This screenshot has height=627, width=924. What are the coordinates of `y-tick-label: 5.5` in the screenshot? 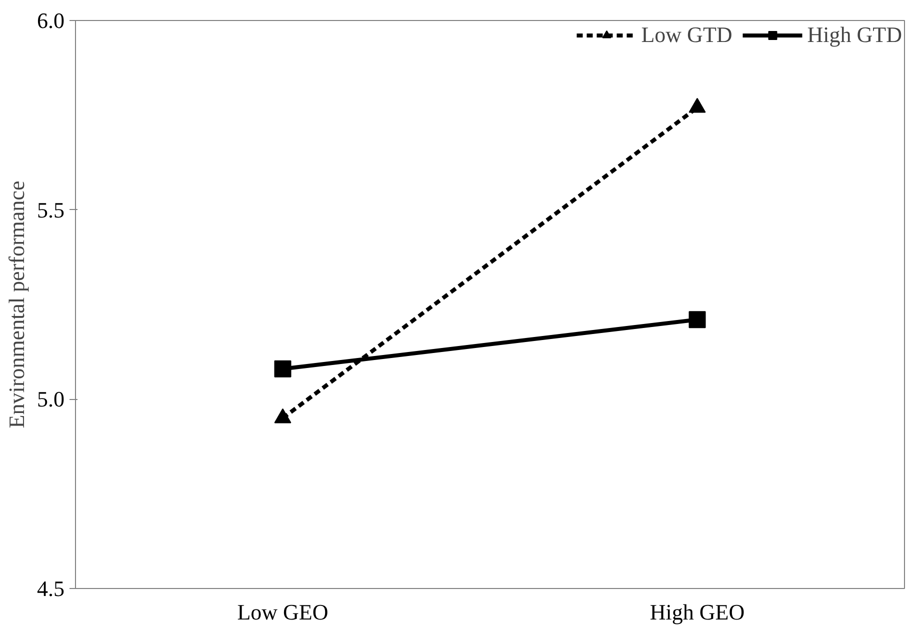 It's located at (50, 209).